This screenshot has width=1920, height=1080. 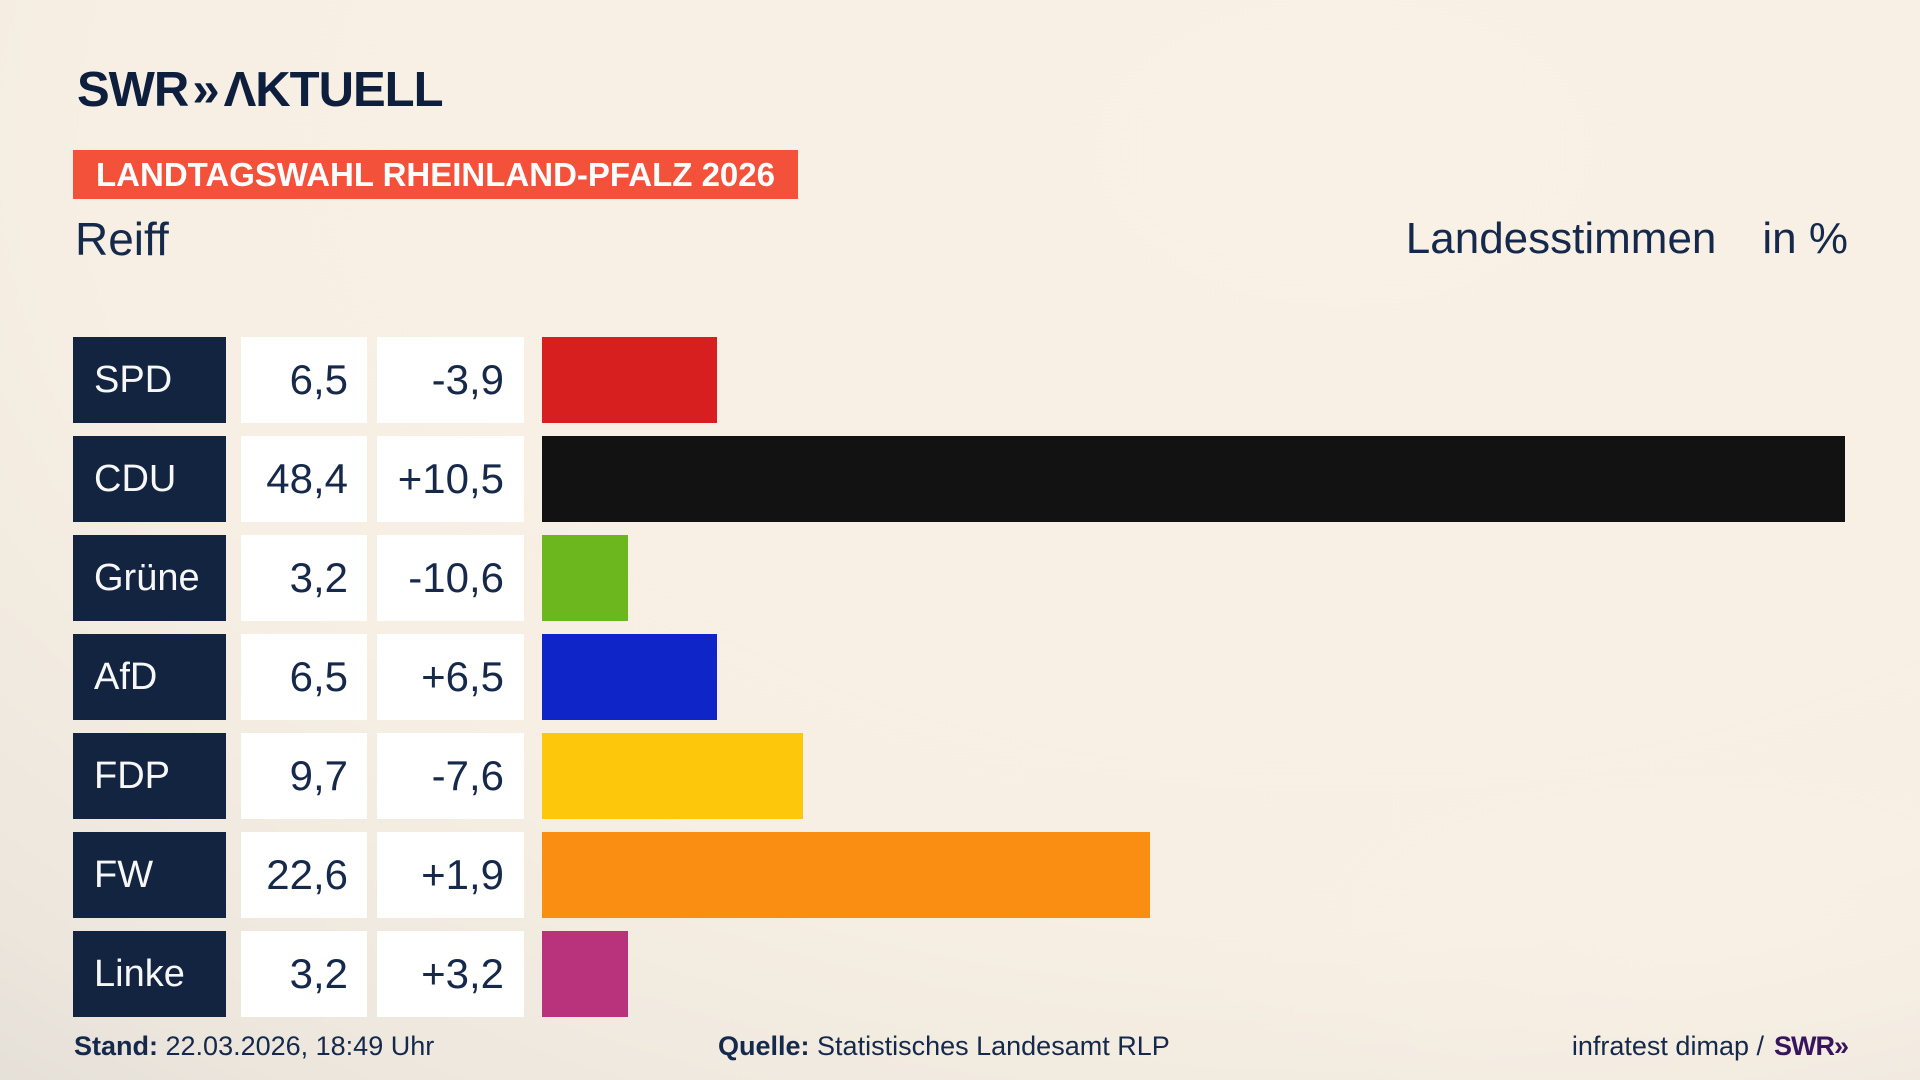 I want to click on source: Quelle: Statistisches Landesamt RLP, so click(x=944, y=1046).